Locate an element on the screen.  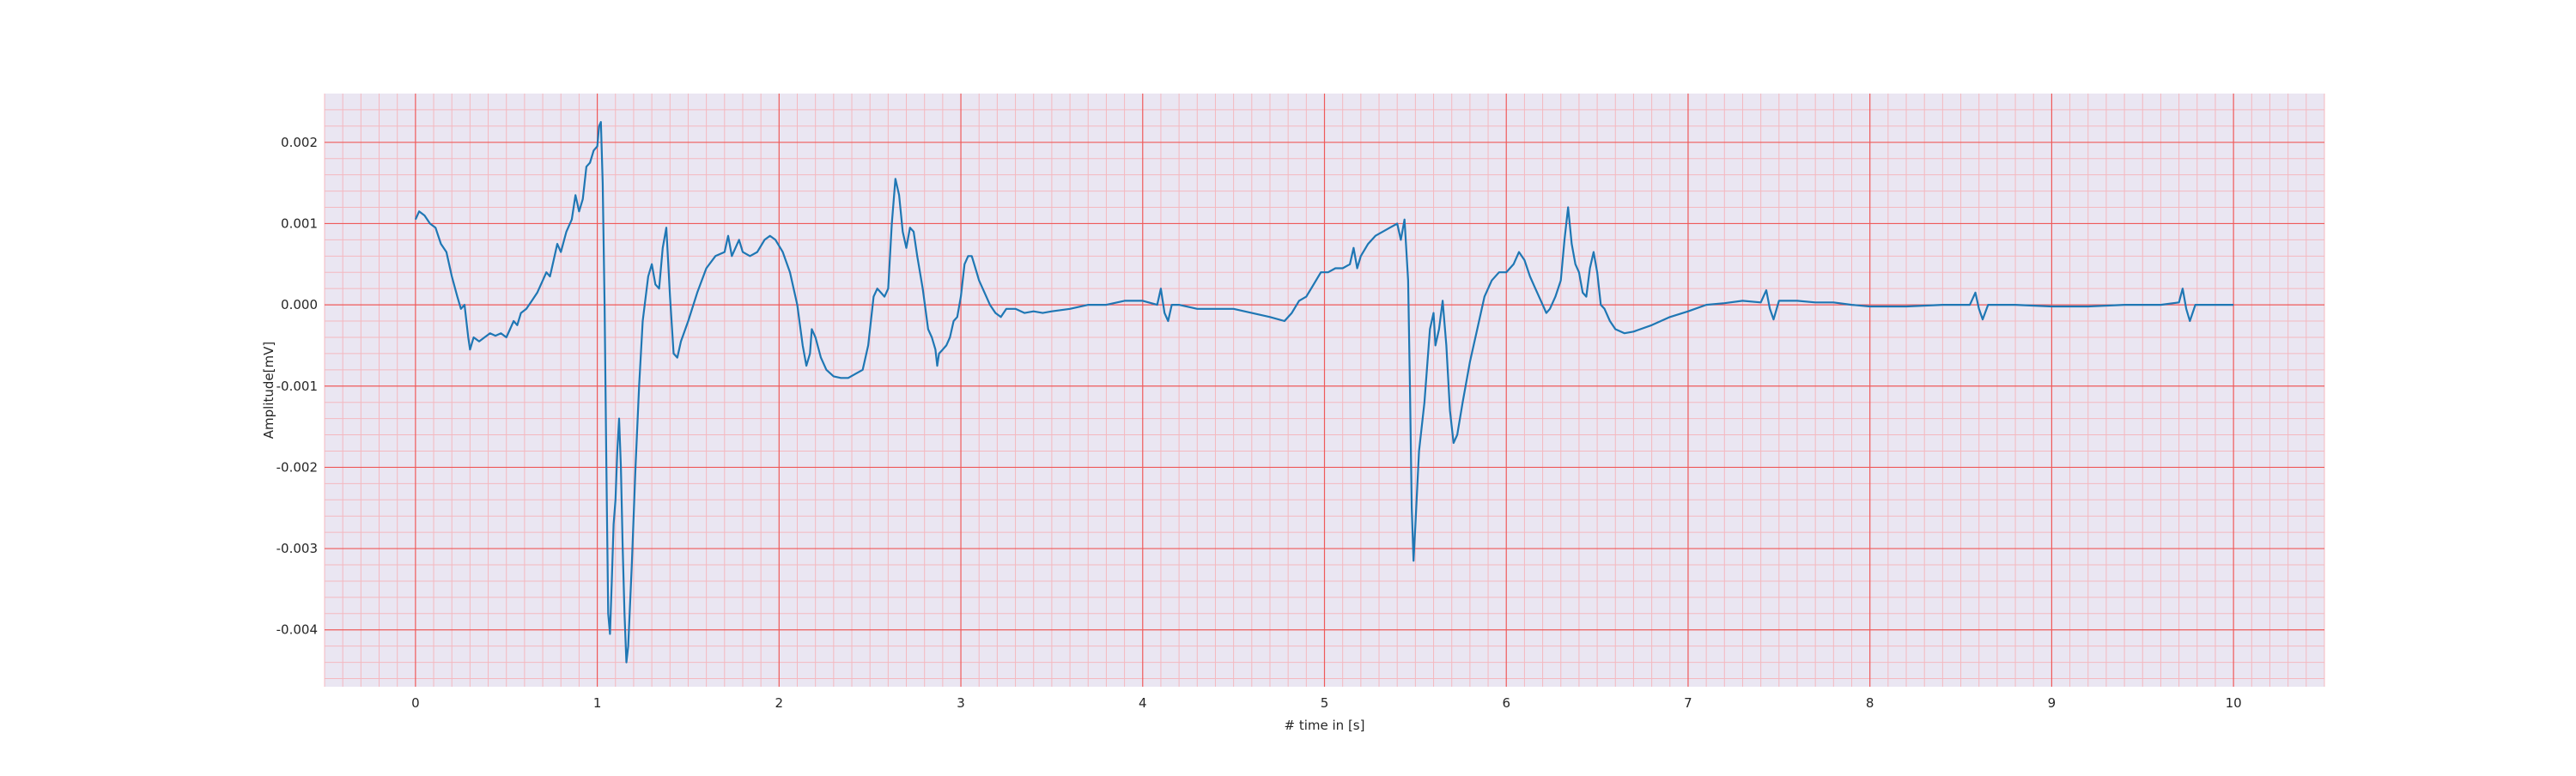
x-tick-label: 5 is located at coordinates (1325, 703).